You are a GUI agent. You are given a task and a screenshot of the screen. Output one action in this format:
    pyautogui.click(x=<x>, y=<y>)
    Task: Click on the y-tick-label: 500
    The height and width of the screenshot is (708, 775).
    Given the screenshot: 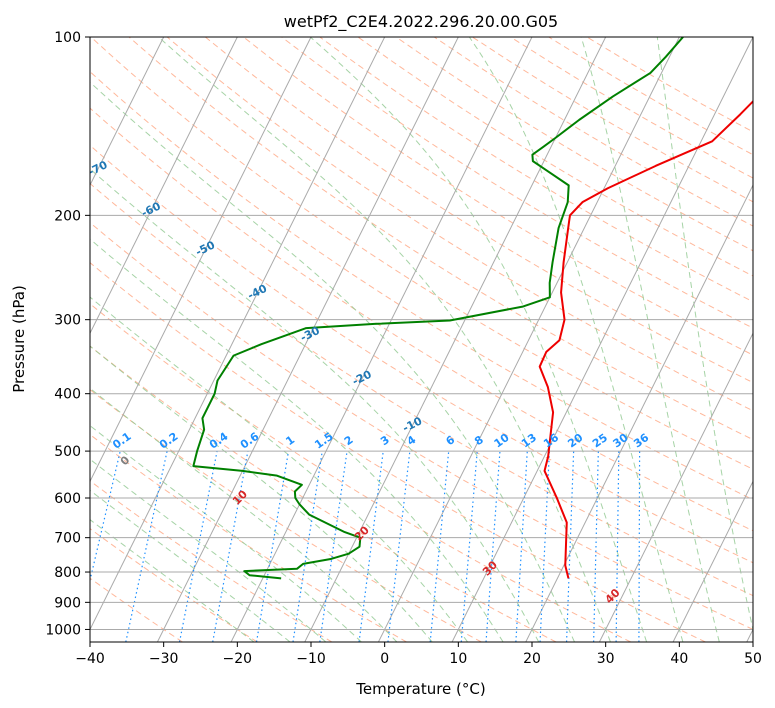 What is the action you would take?
    pyautogui.click(x=67, y=452)
    